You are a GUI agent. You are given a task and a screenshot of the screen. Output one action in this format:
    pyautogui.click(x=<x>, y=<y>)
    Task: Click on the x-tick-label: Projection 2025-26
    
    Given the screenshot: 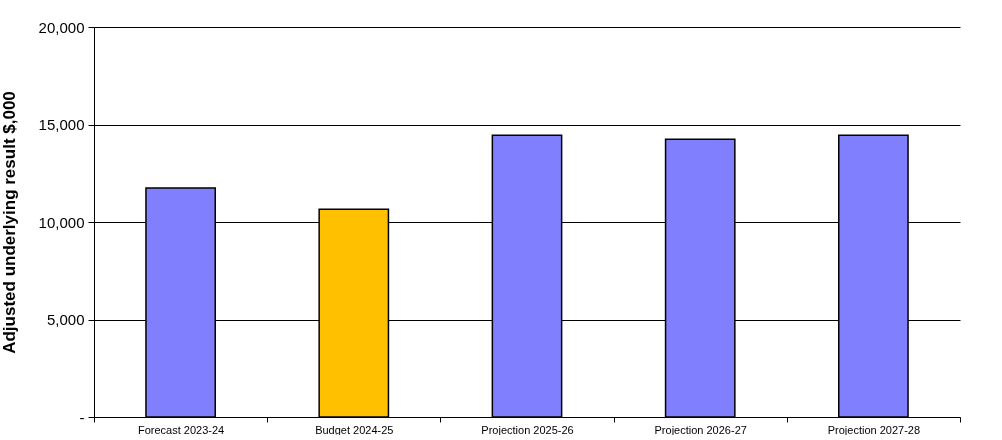 What is the action you would take?
    pyautogui.click(x=527, y=429)
    